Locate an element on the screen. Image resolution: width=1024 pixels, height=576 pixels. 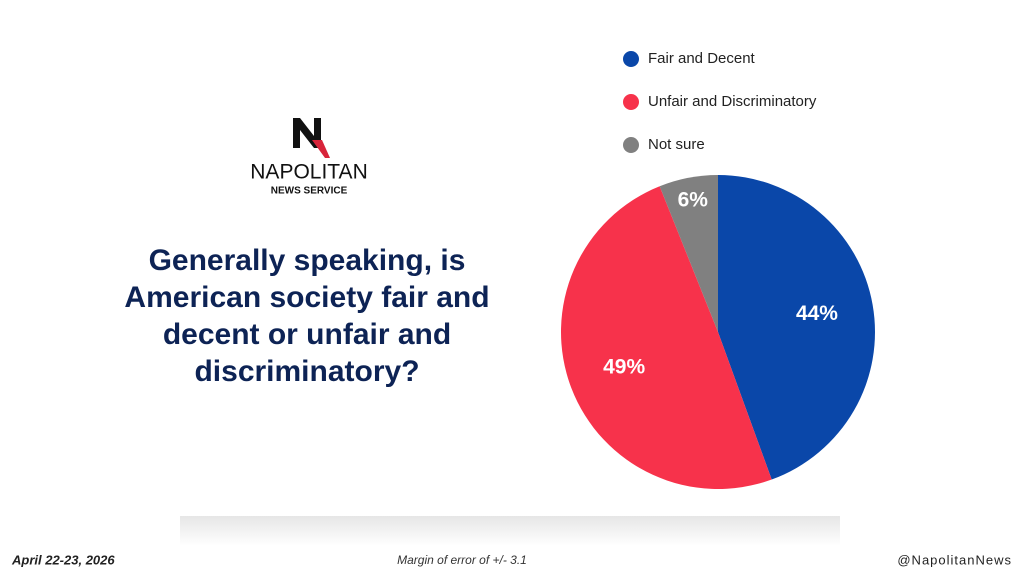
value-label: 49% is located at coordinates (624, 366).